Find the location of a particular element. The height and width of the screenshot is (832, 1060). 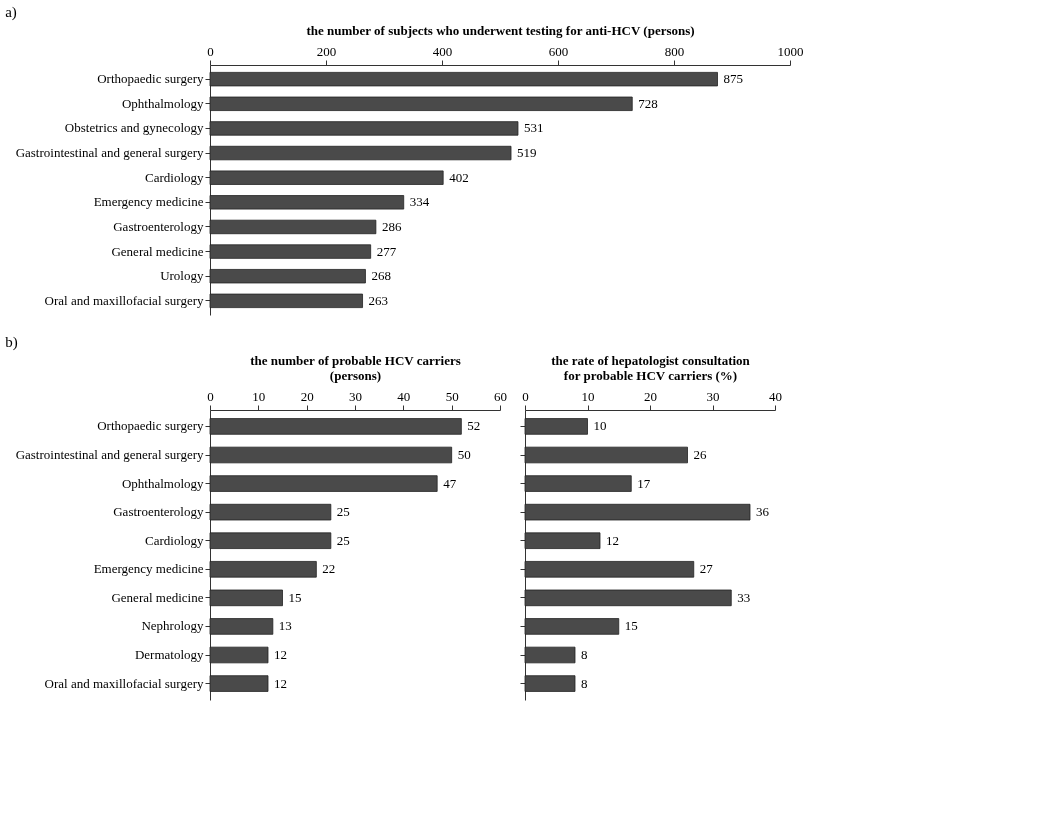

y-tick-label: Nephrology is located at coordinates (172, 626).